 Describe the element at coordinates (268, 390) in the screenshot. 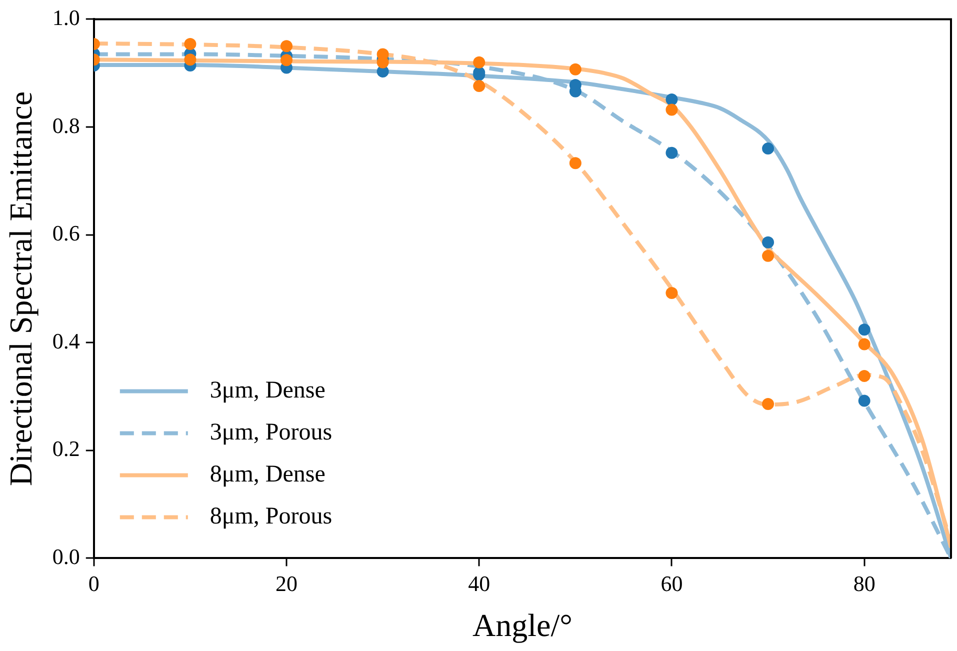

I see `legend-label: 3μm, Dense` at that location.